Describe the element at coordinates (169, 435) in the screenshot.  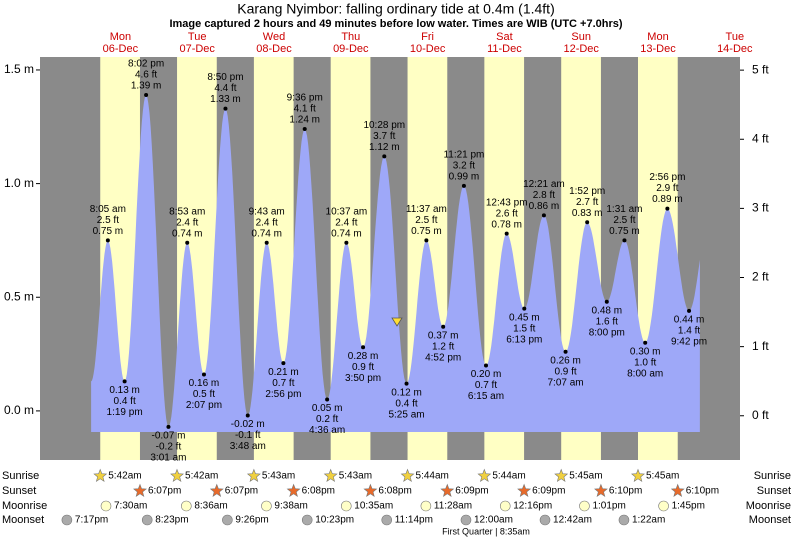
I see `tide-m-label: -0.07 m` at that location.